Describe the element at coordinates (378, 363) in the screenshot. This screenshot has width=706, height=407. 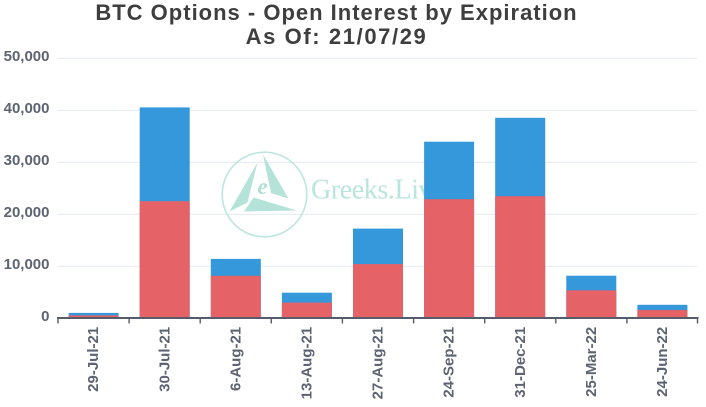
I see `svg-text: 27-Aug-21` at that location.